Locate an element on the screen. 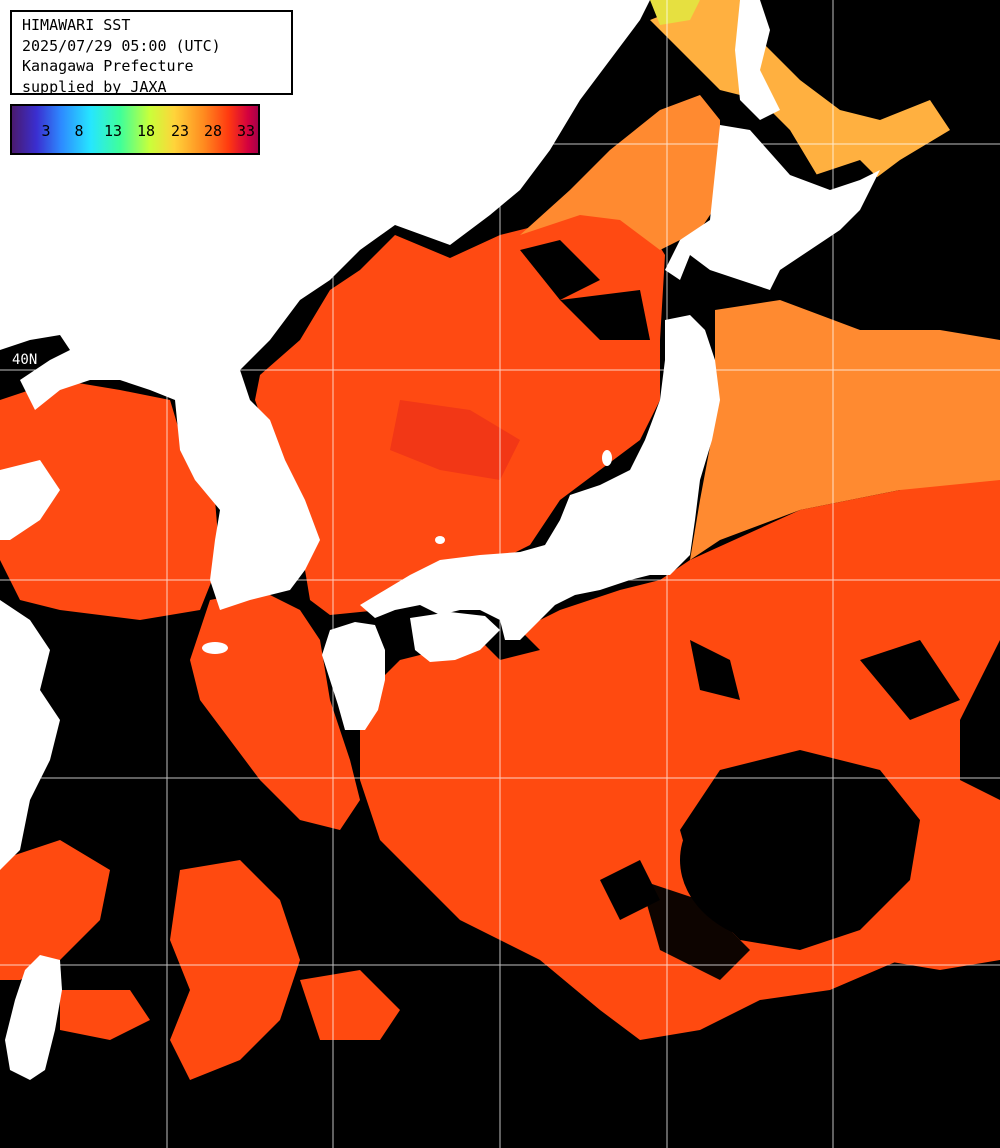 The height and width of the screenshot is (1148, 1000). typhoon-cloud is located at coordinates (780, 865).